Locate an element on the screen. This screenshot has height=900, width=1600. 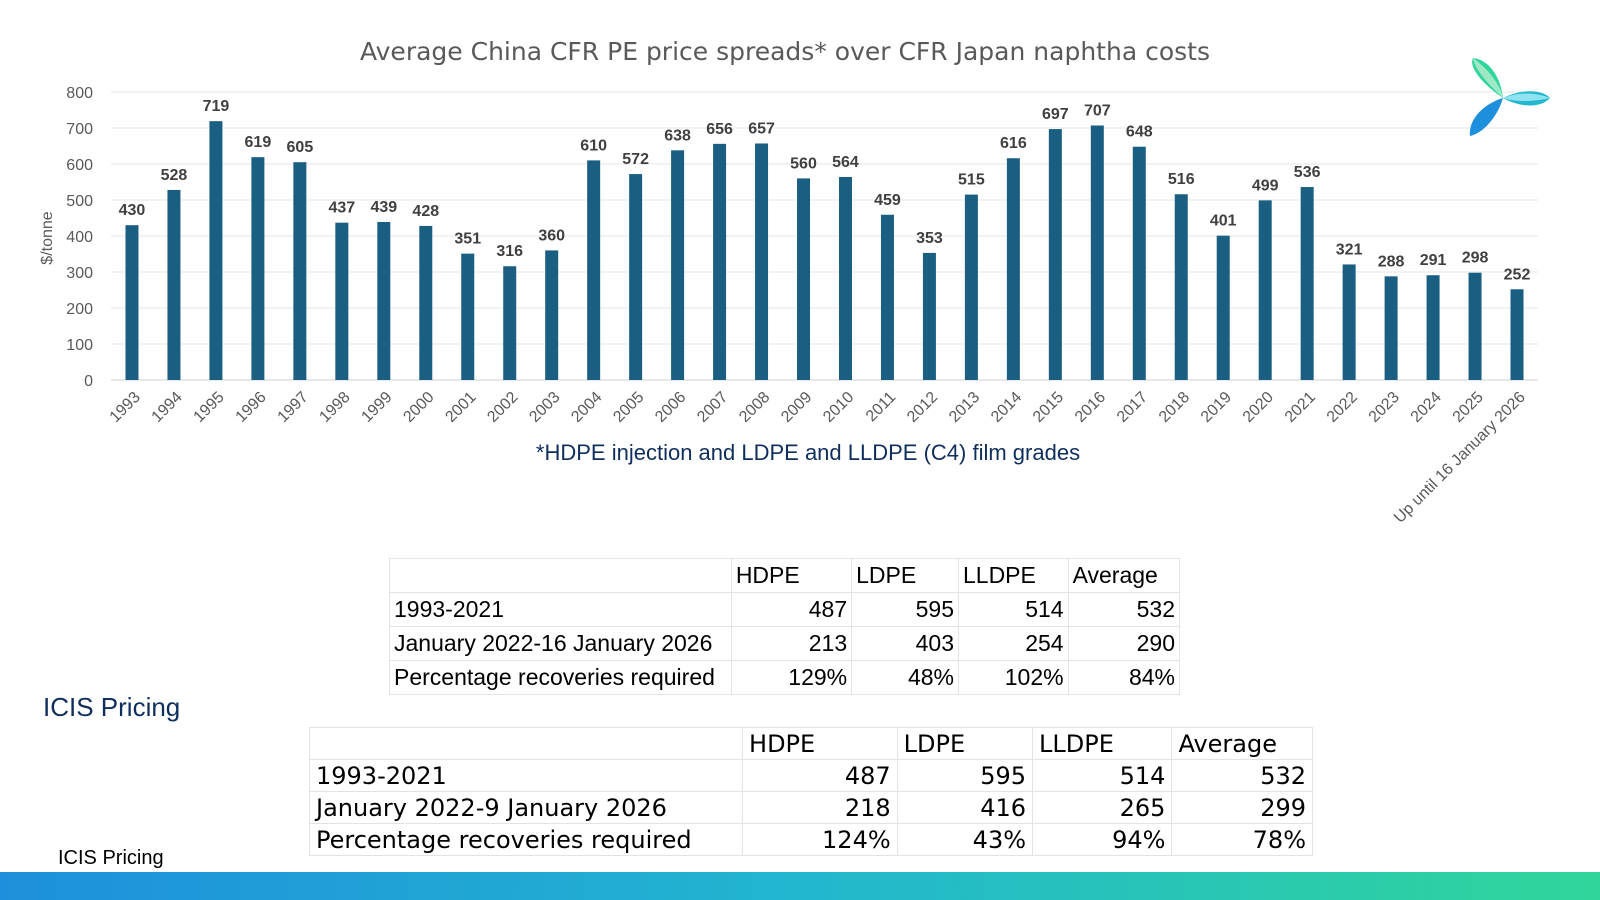
table-cell: 43% is located at coordinates (965, 839).